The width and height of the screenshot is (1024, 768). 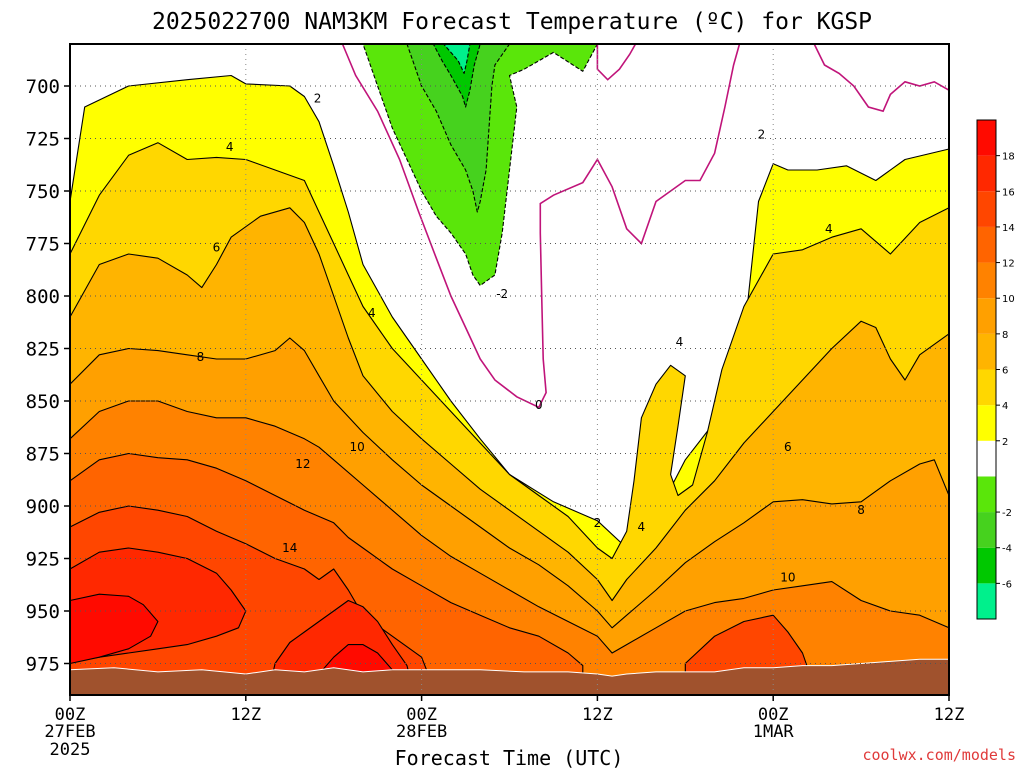 I want to click on y-tick-label: 775, so click(x=43, y=245).